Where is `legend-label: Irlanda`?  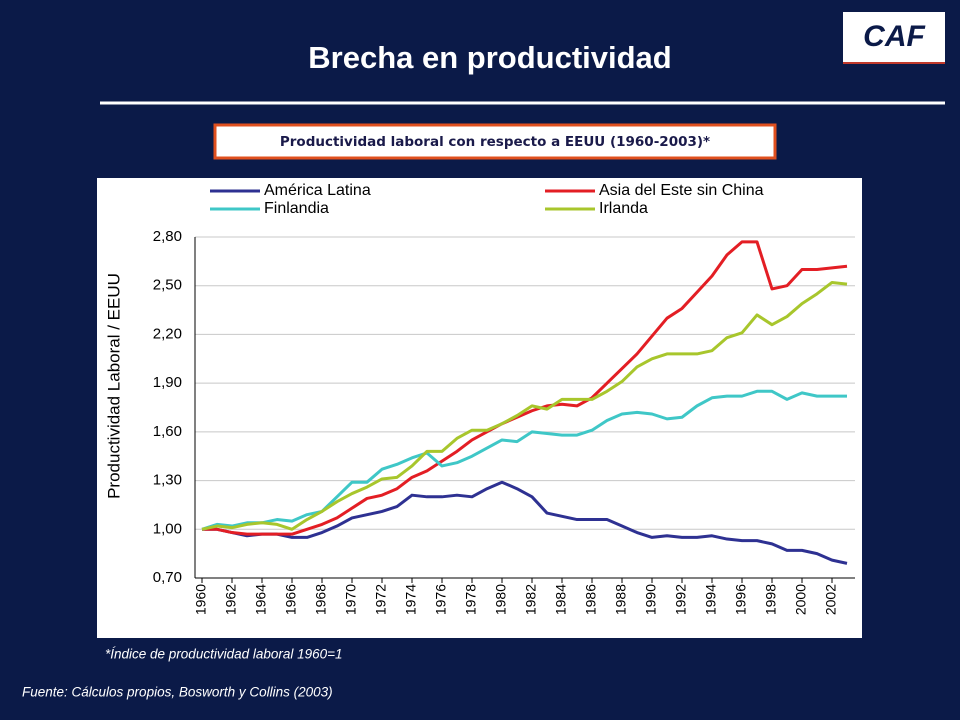 legend-label: Irlanda is located at coordinates (623, 208).